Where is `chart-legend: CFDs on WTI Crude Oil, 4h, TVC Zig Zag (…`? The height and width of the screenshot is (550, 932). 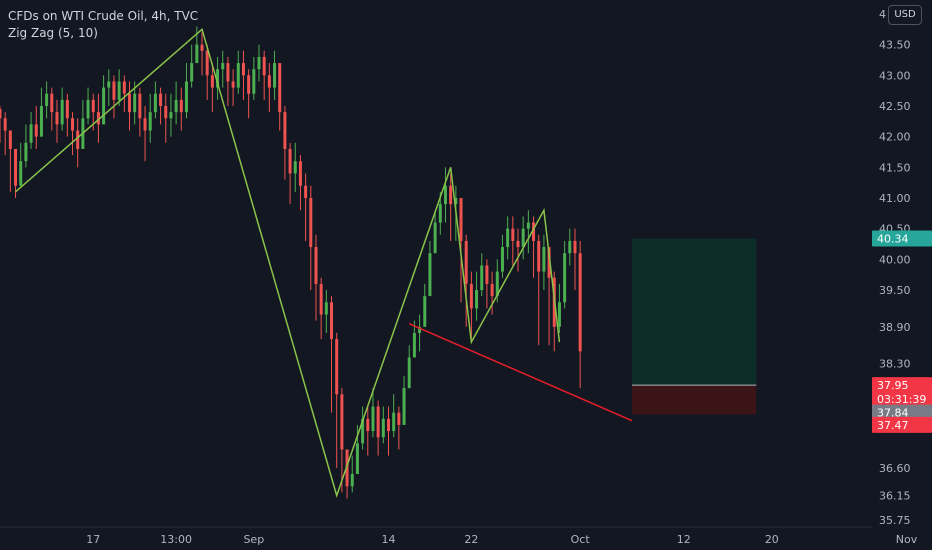 chart-legend: CFDs on WTI Crude Oil, 4h, TVC Zig Zag (… is located at coordinates (103, 25).